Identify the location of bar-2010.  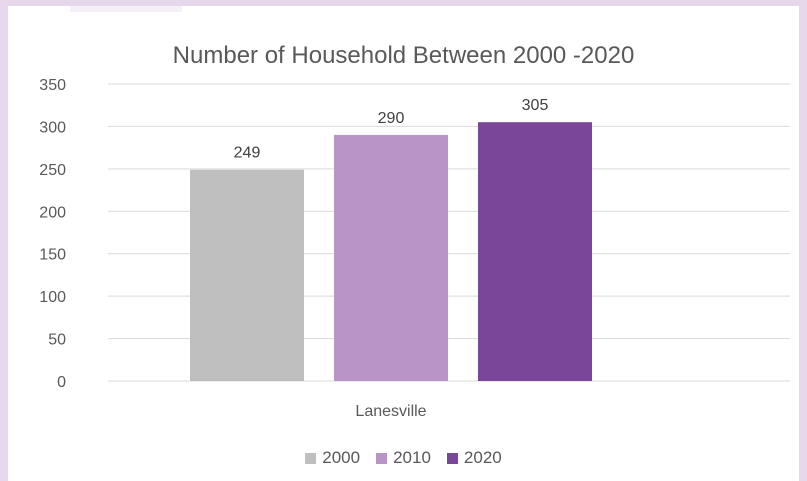
(391, 257).